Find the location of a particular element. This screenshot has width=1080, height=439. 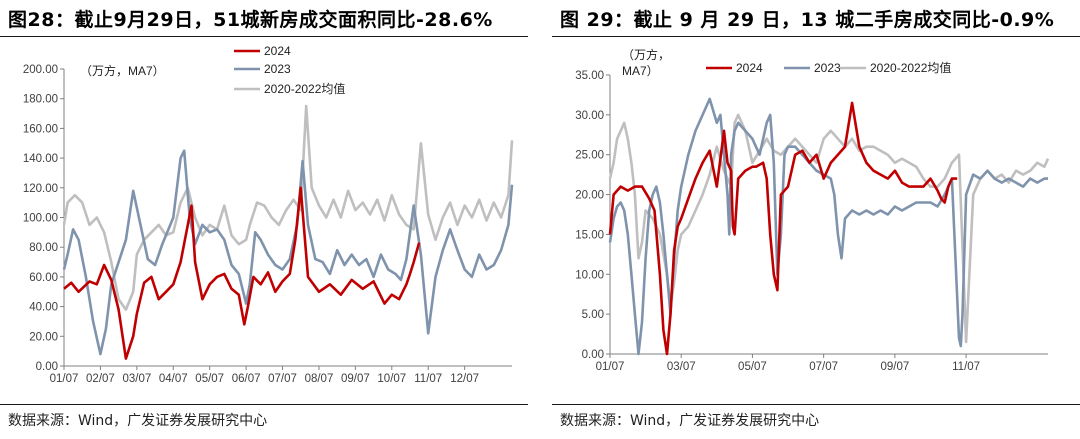

y-tick-label: 60.00 is located at coordinates (43, 278).